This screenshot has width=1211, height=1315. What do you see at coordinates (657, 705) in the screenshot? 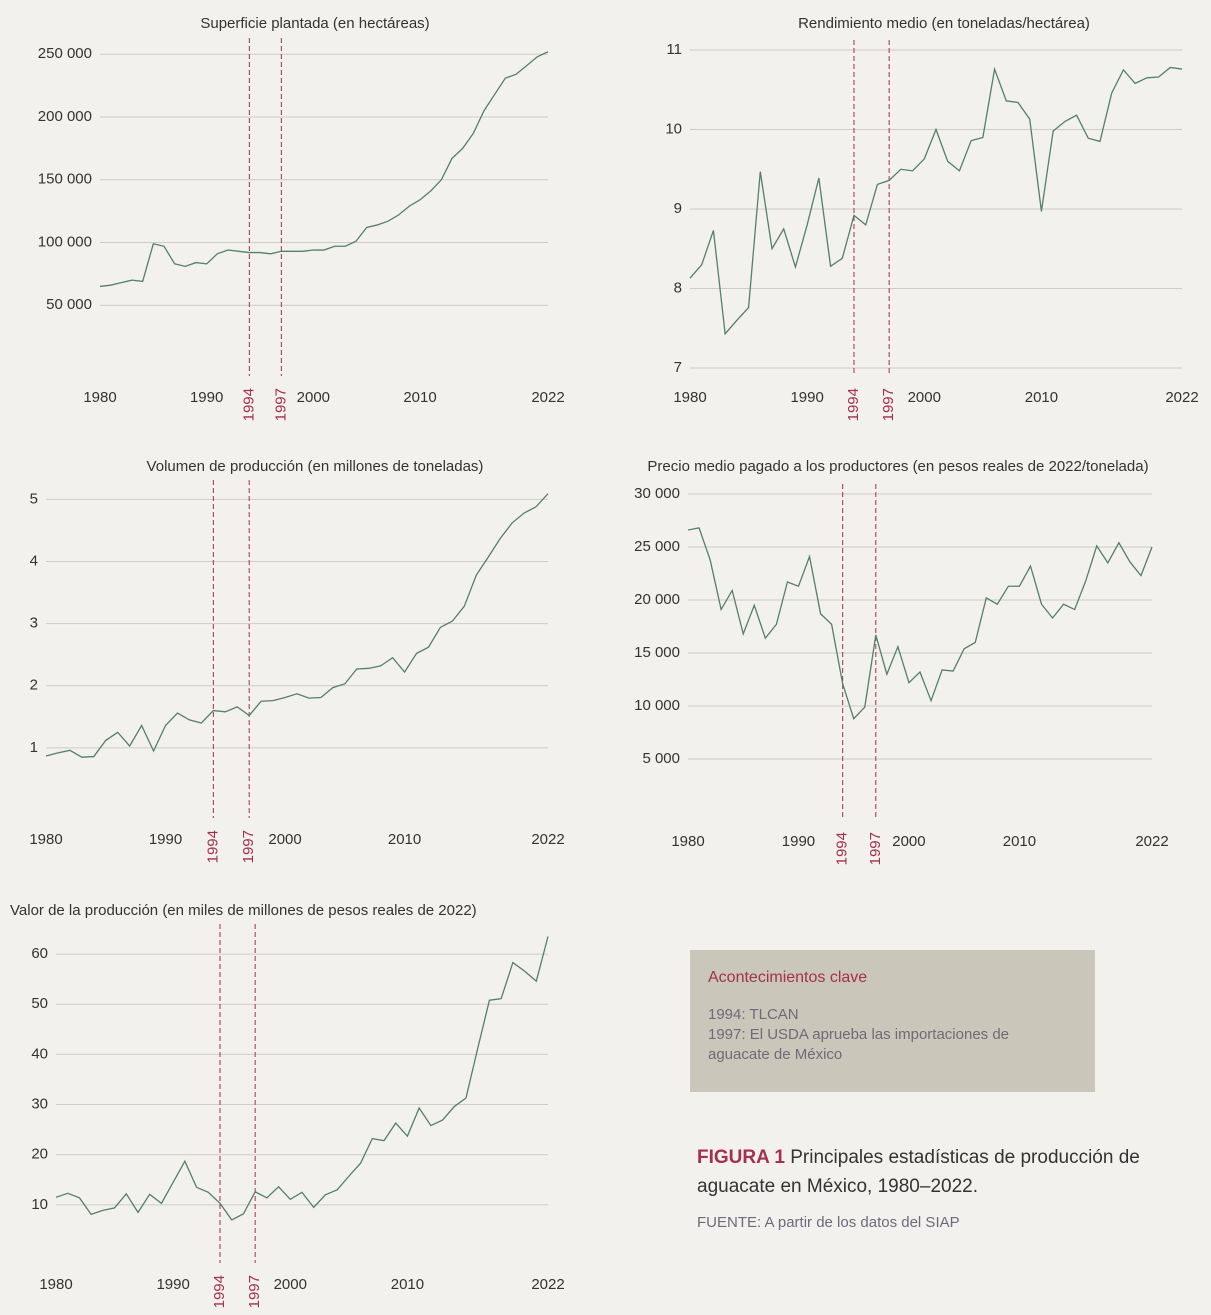
I see `y-tick-label: 10 000` at bounding box center [657, 705].